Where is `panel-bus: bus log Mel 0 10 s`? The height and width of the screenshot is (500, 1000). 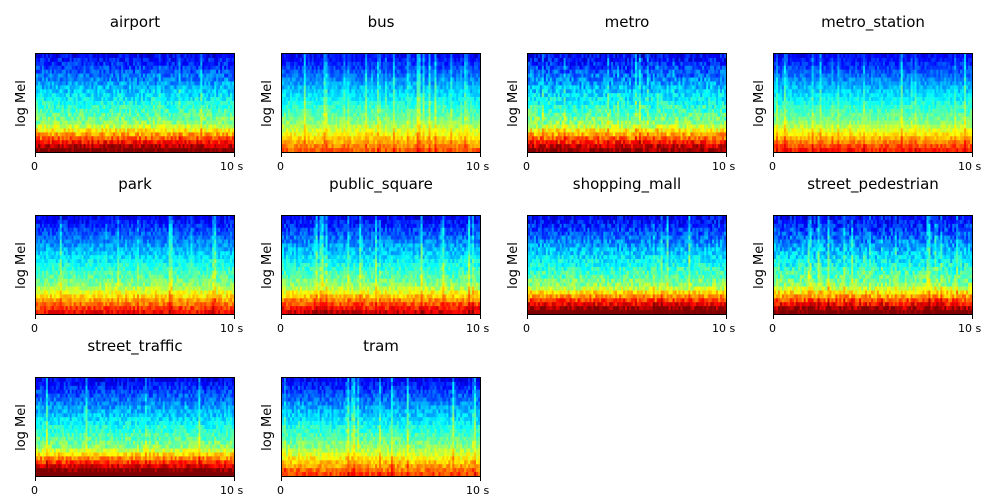
panel-bus: bus log Mel 0 10 s is located at coordinates (369, 94).